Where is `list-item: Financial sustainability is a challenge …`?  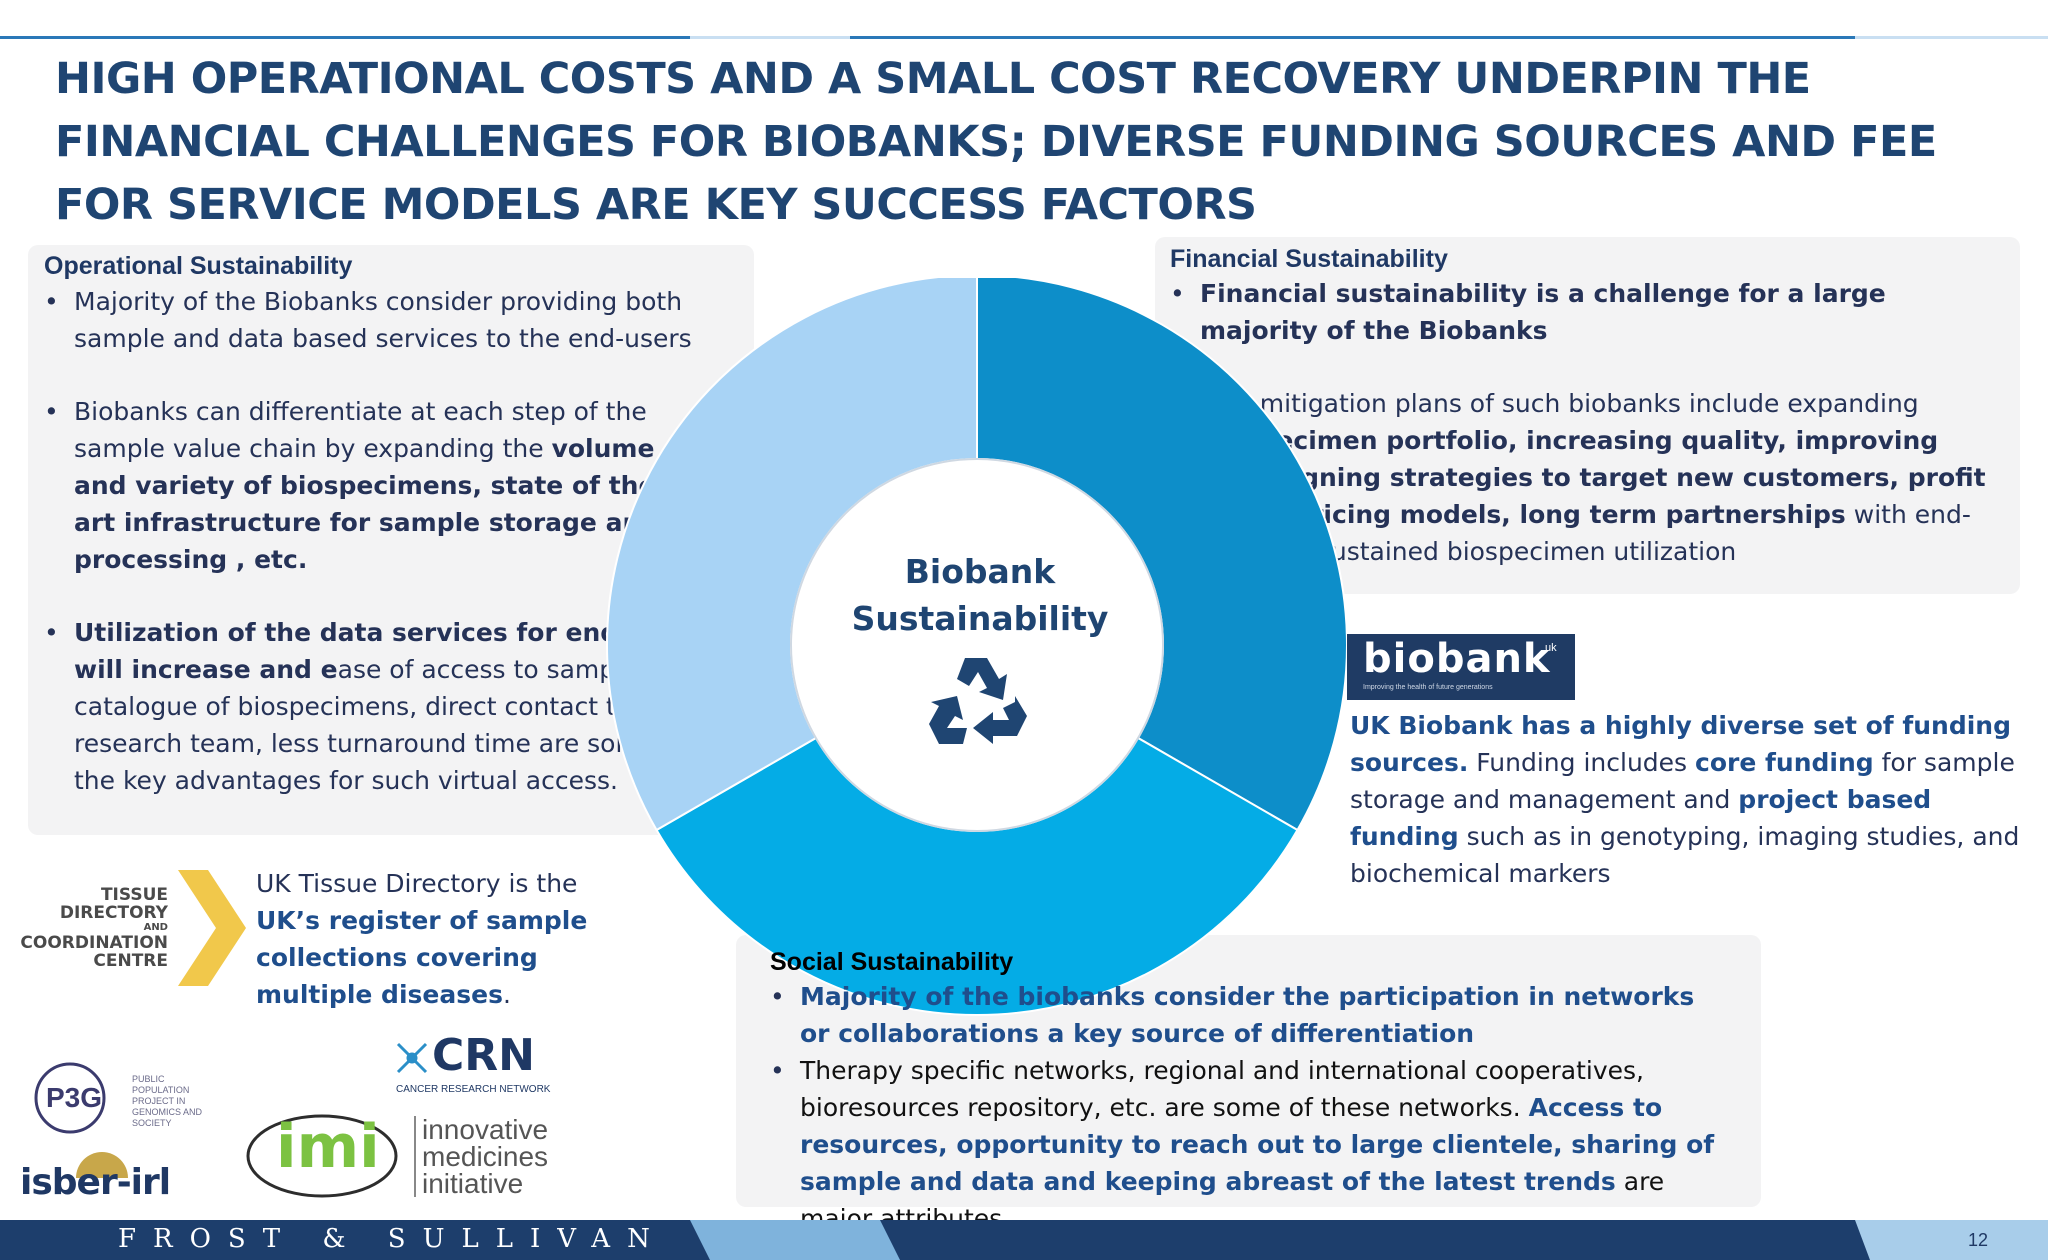 list-item: Financial sustainability is a challenge … is located at coordinates (1585, 312).